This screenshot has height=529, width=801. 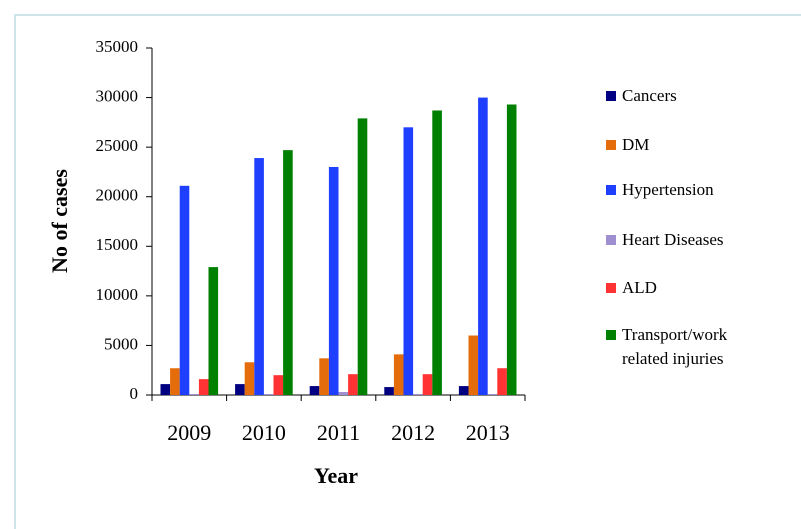 What do you see at coordinates (189, 432) in the screenshot?
I see `x-tick-label: 2009` at bounding box center [189, 432].